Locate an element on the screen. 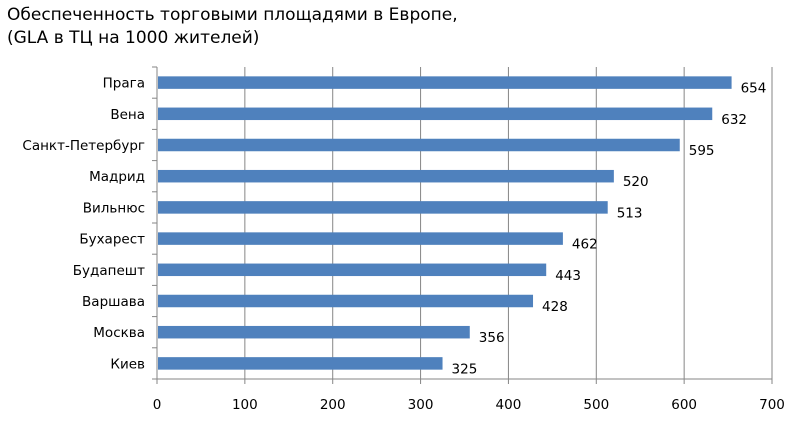 Image resolution: width=811 pixels, height=422 pixels. x-tick-label: 500 is located at coordinates (596, 405).